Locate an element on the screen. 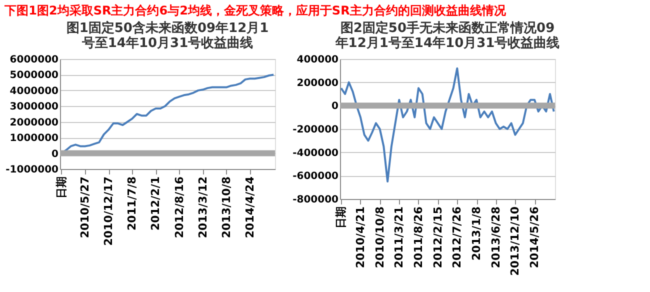 The image size is (650, 292). y-tick-label: 4000000 is located at coordinates (34, 91).